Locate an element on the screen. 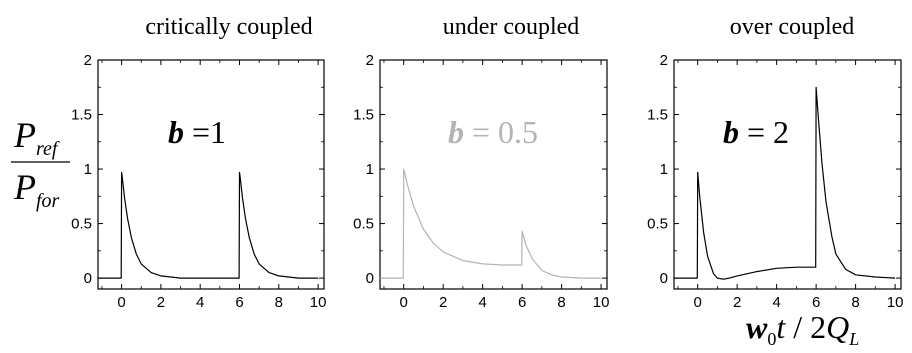  x-label-t: t is located at coordinates (781, 327).